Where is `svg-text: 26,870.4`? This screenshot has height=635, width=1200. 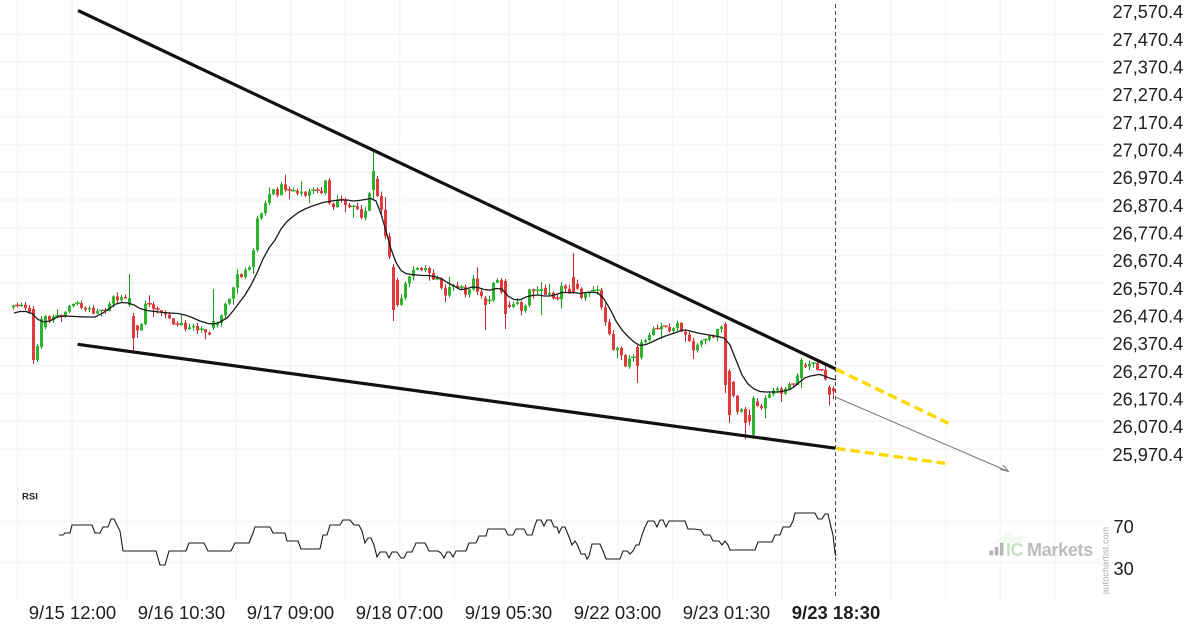 svg-text: 26,870.4 is located at coordinates (1148, 206).